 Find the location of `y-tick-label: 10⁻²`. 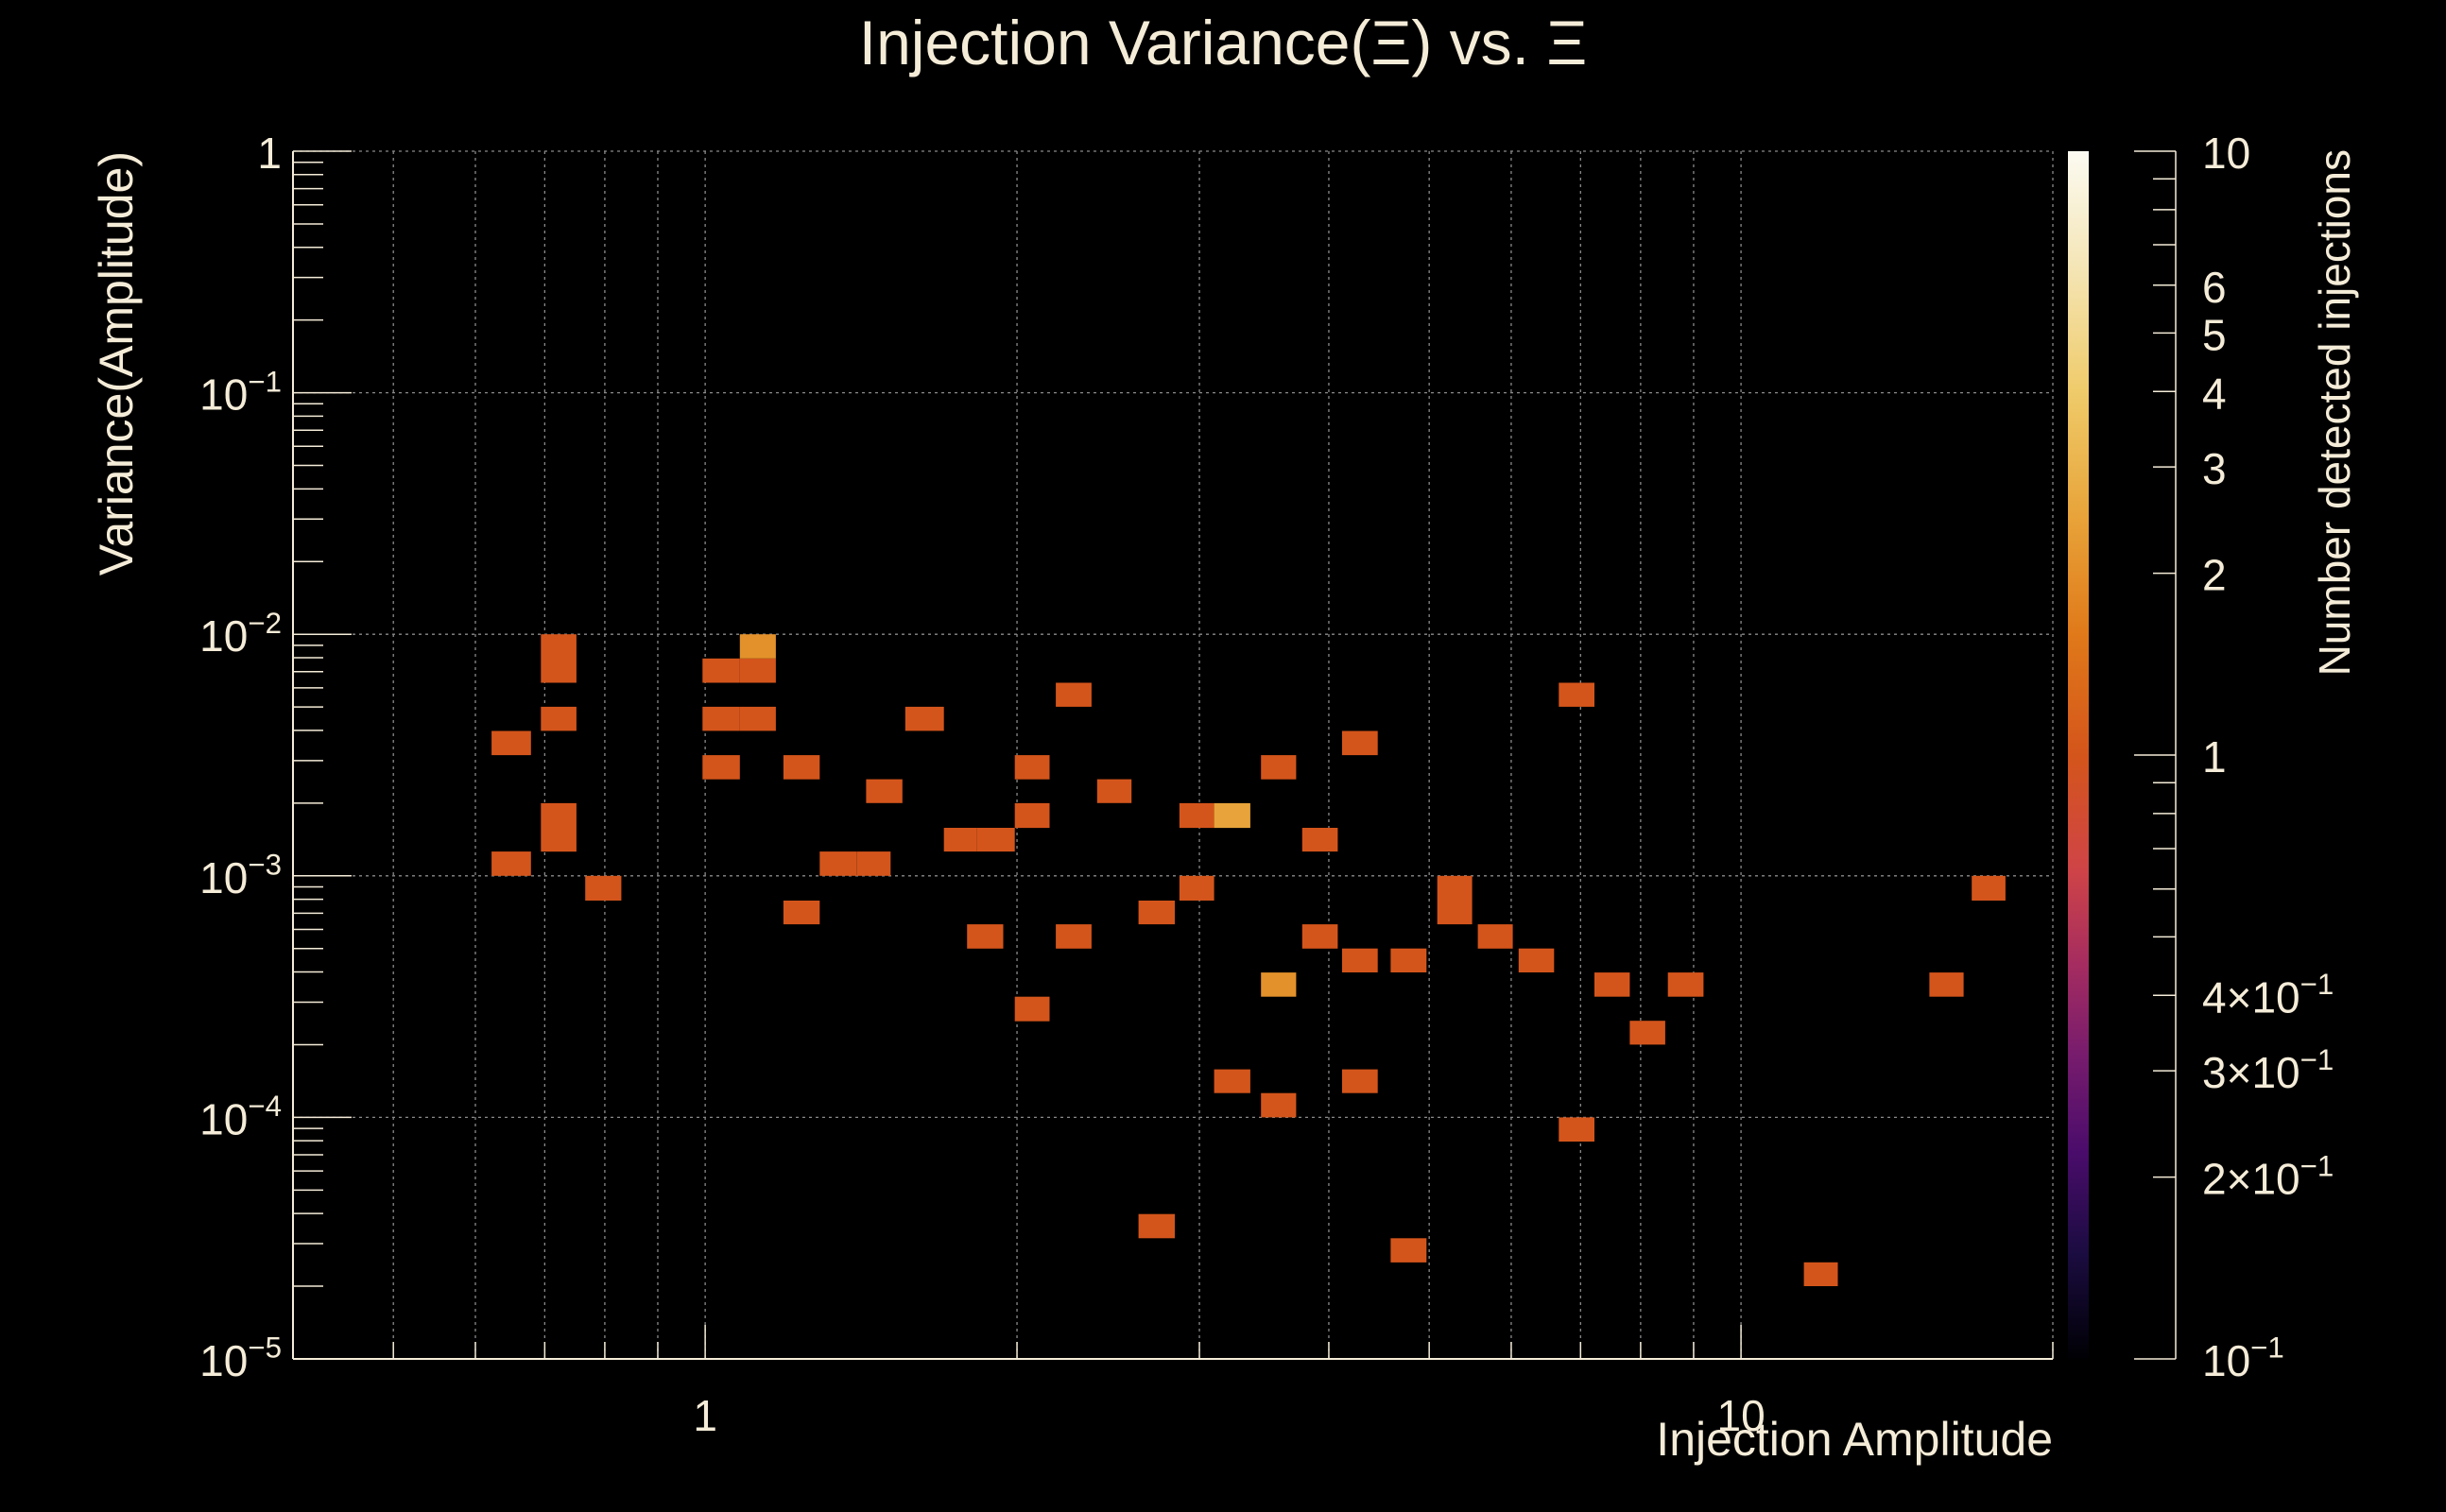

y-tick-label: 10⁻² is located at coordinates (241, 634).